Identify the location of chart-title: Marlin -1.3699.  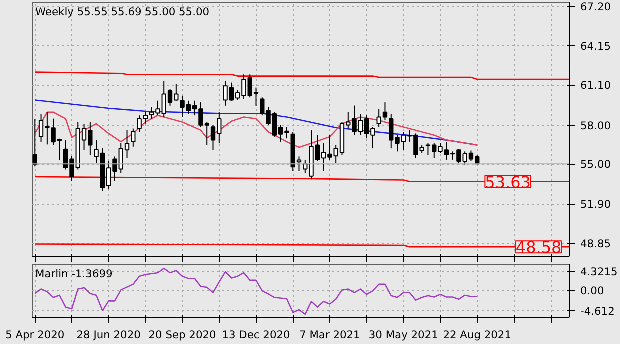
(75, 274).